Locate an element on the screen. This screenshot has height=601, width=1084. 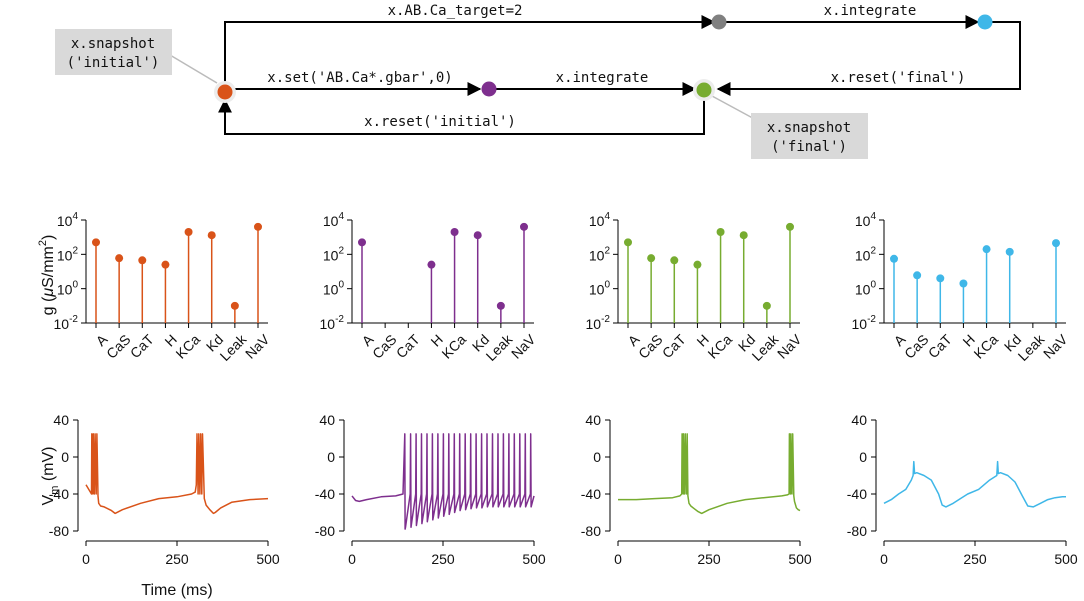
callout-final-box is located at coordinates (809, 136).